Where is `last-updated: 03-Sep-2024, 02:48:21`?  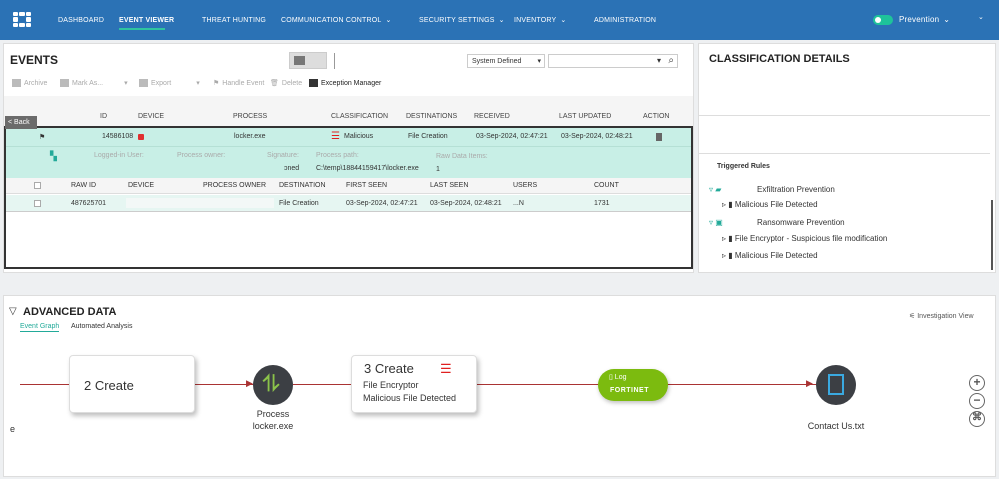 last-updated: 03-Sep-2024, 02:48:21 is located at coordinates (597, 136).